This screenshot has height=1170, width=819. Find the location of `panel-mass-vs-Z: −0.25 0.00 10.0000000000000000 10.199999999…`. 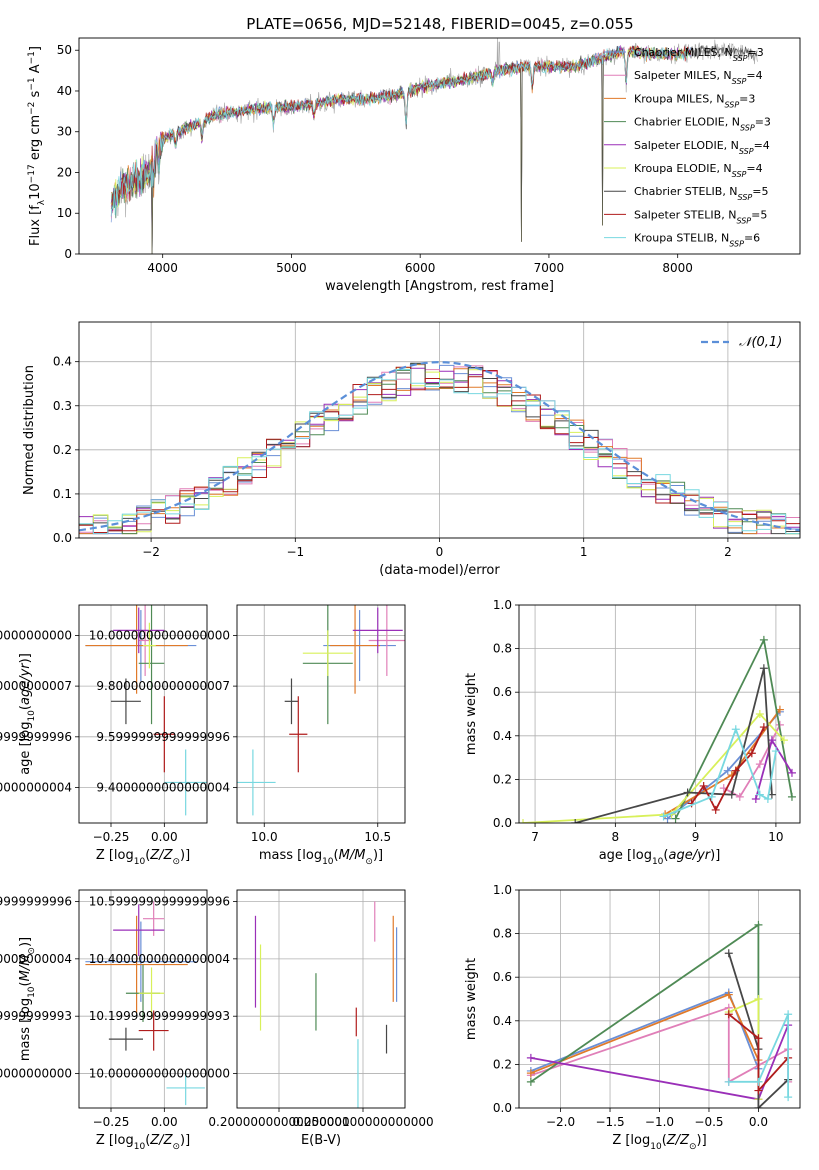

panel-mass-vs-Z: −0.25 0.00 10.0000000000000000 10.199999999… is located at coordinates (104, 1020).